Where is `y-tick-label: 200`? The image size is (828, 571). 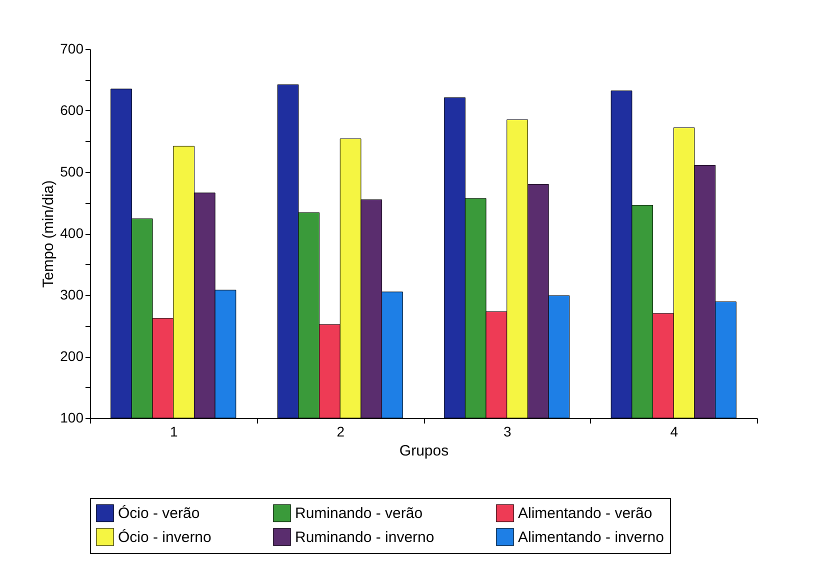 y-tick-label: 200 is located at coordinates (72, 356).